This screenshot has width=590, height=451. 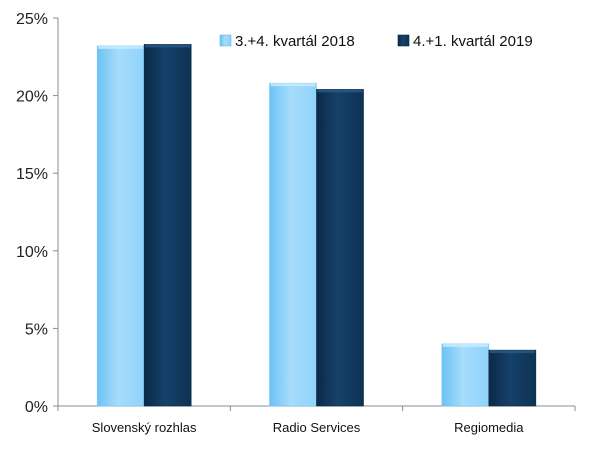 I want to click on x-category-label: Radio Services, so click(x=317, y=427).